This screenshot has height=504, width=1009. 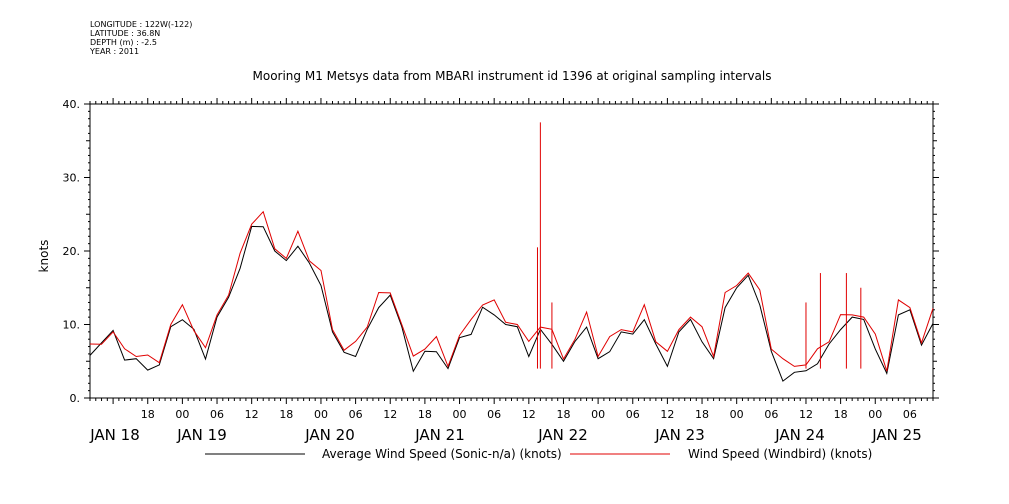 What do you see at coordinates (896, 435) in the screenshot?
I see `day-label: JAN 25` at bounding box center [896, 435].